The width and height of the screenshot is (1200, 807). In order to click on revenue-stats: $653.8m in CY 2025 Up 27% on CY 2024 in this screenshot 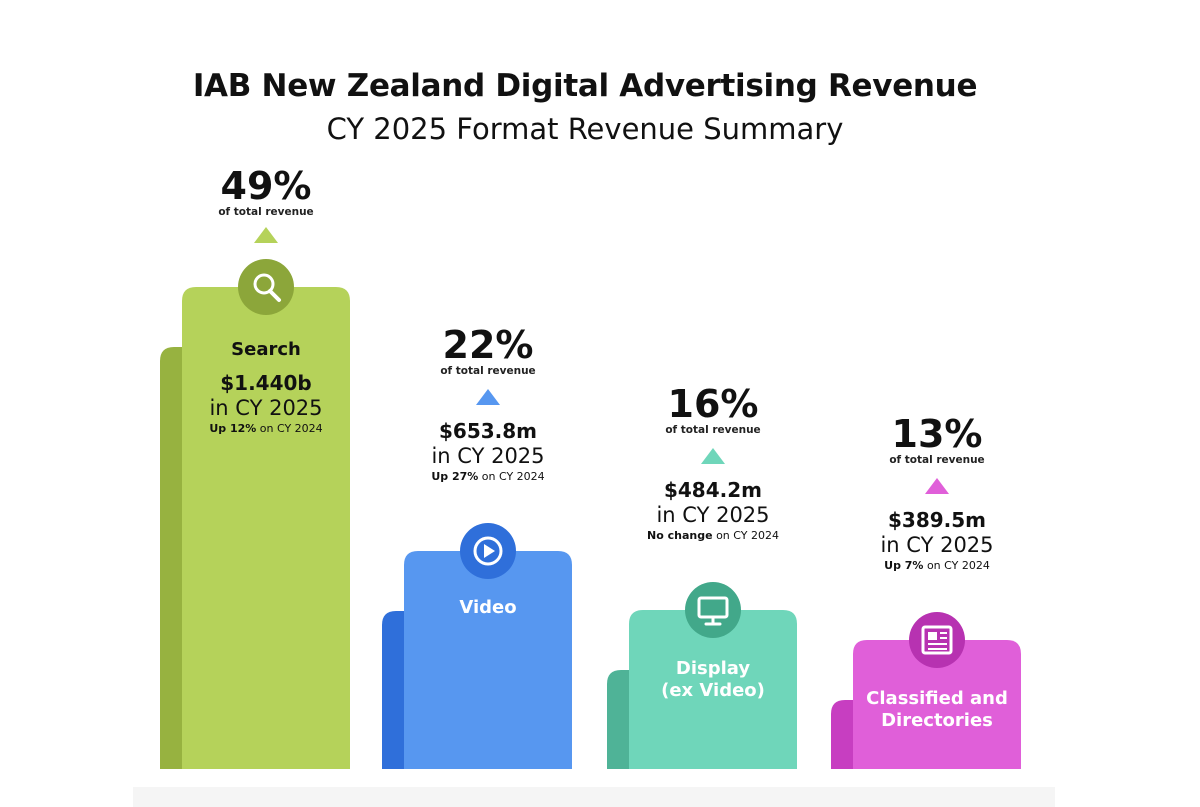, I will do `click(487, 452)`.